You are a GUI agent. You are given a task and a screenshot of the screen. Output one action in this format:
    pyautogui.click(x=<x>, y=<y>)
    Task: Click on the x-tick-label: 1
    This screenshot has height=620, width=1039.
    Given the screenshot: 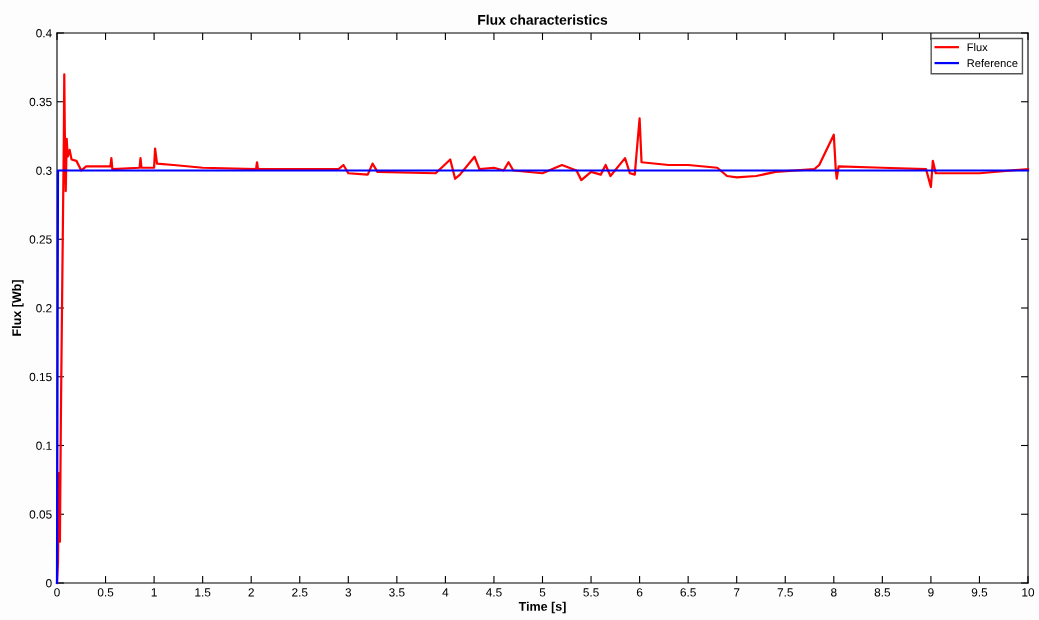 What is the action you would take?
    pyautogui.click(x=154, y=592)
    